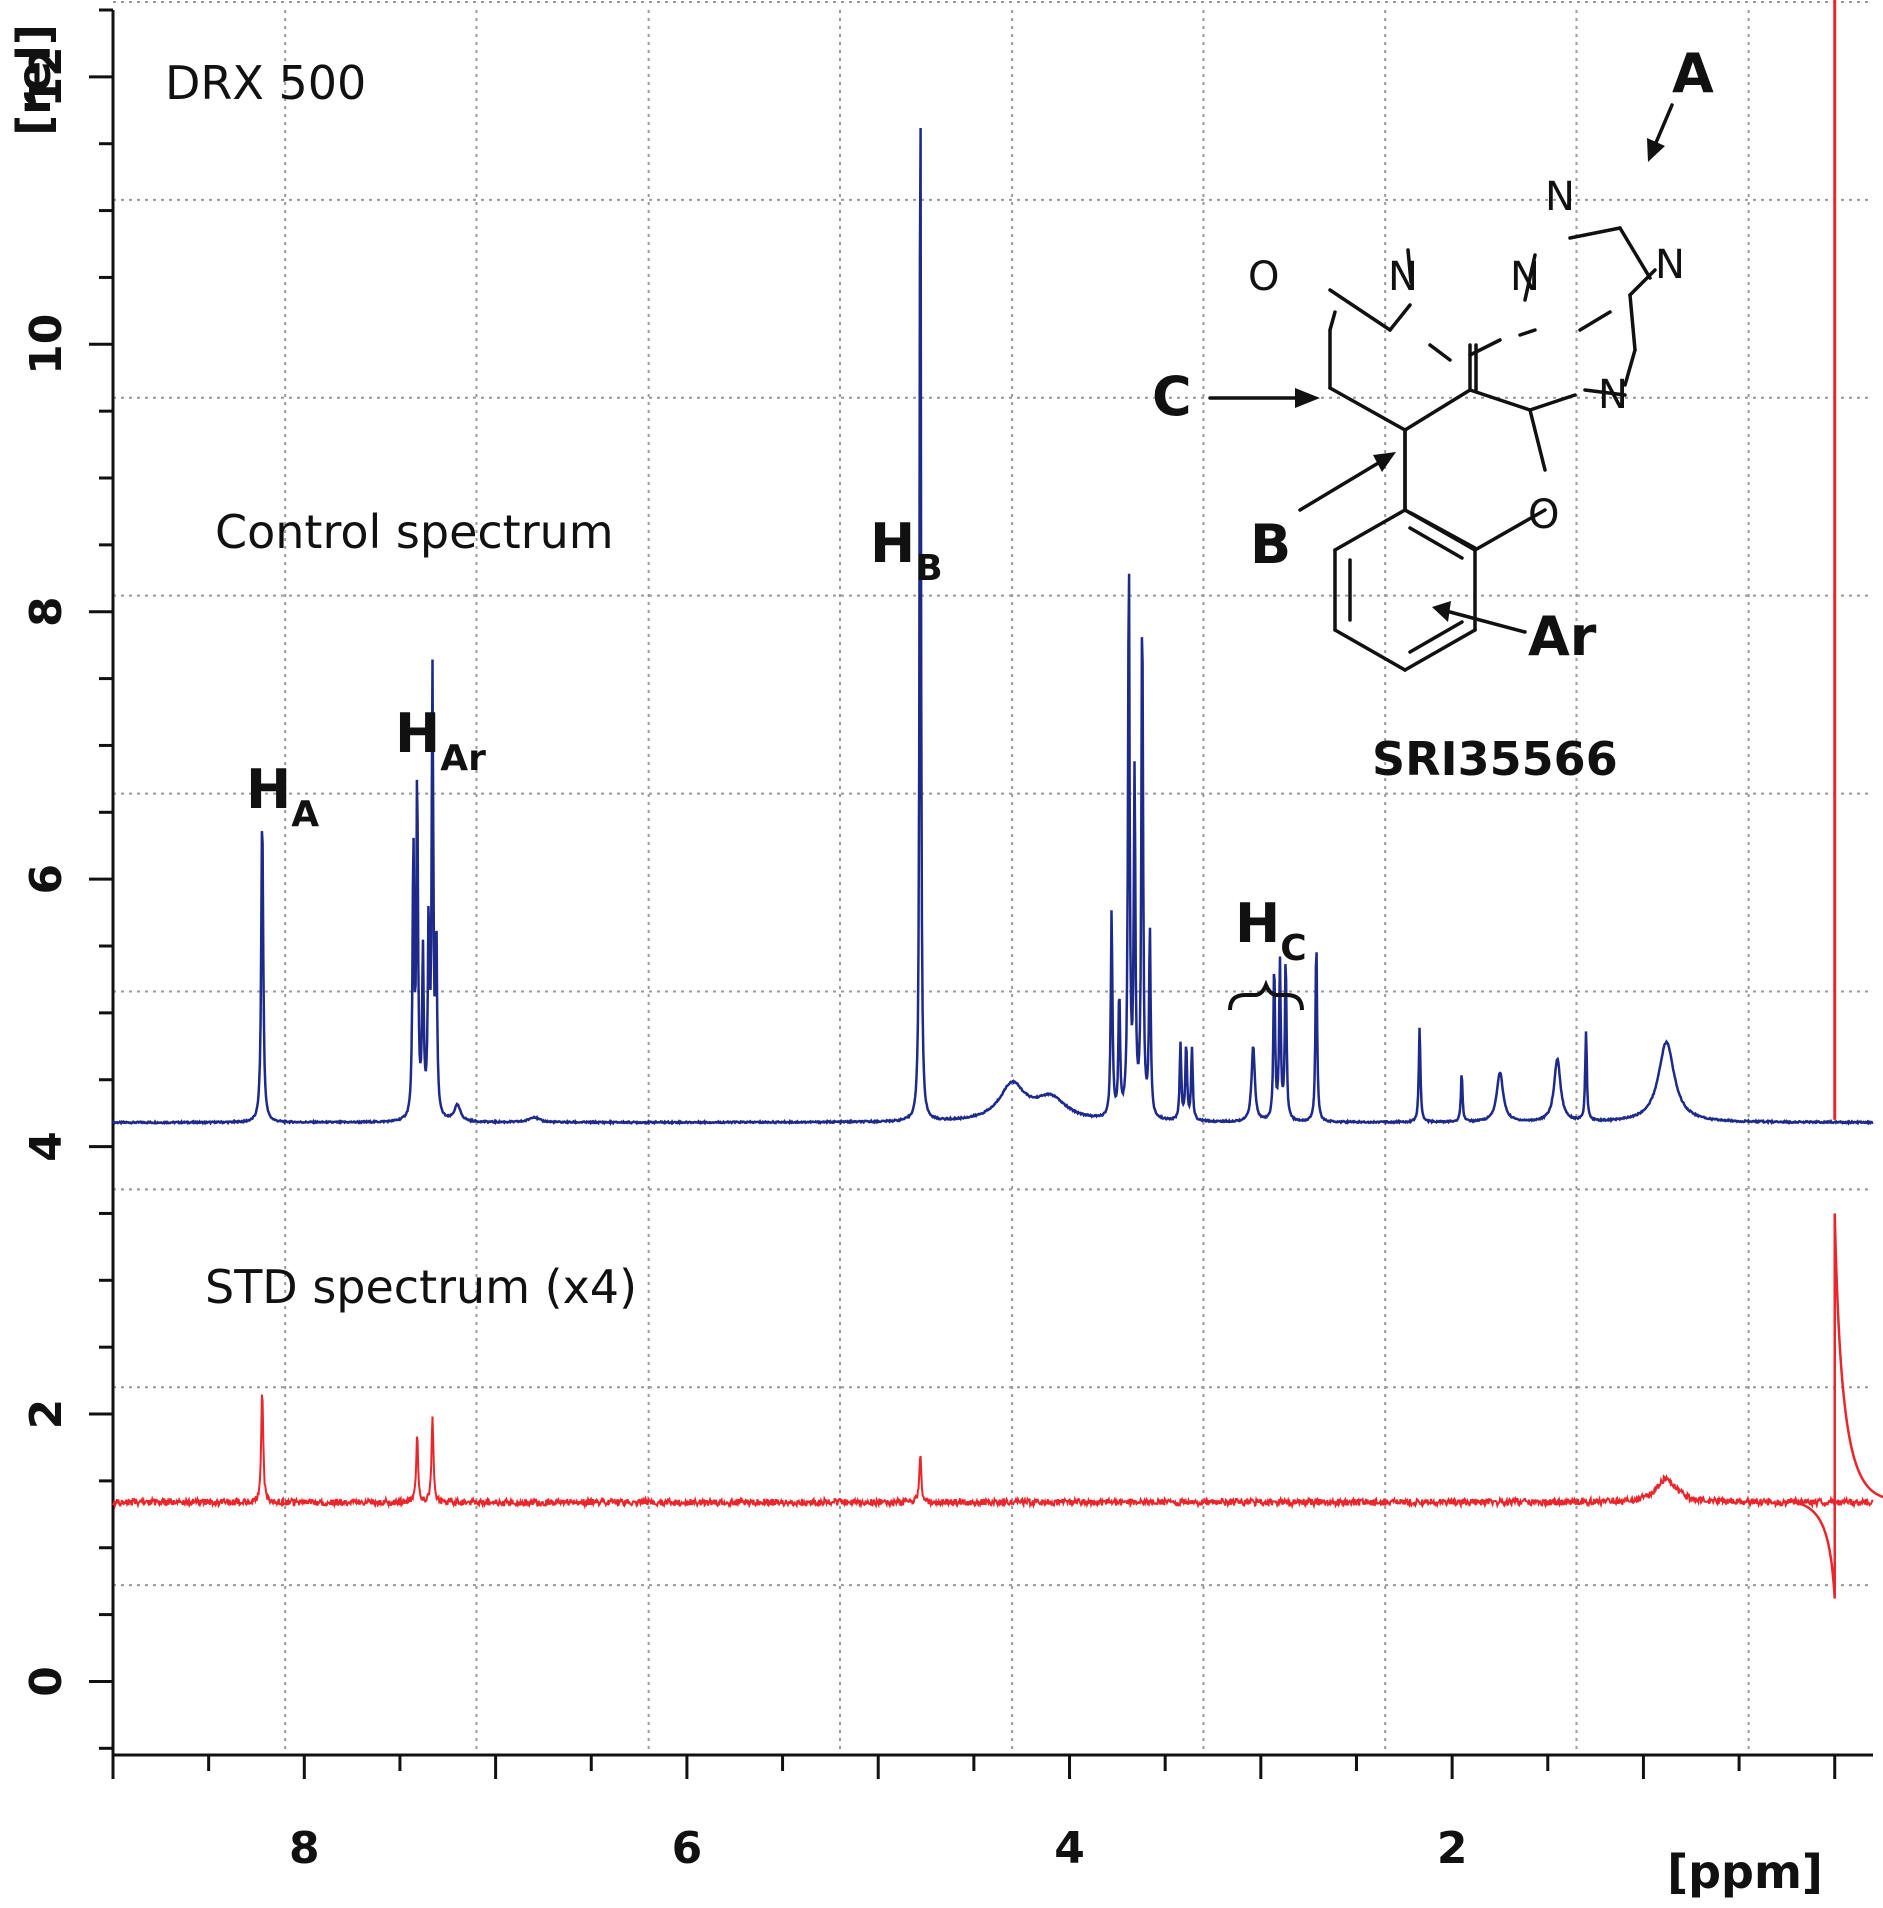 Image resolution: width=1883 pixels, height=1908 pixels. Describe the element at coordinates (687, 1848) in the screenshot. I see `x-tick-label-6: 6` at that location.